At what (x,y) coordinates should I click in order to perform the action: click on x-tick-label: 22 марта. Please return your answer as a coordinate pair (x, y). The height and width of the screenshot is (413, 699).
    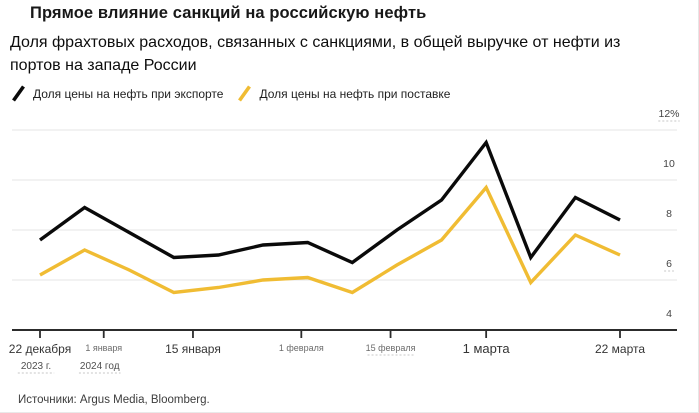
    Looking at the image, I should click on (620, 349).